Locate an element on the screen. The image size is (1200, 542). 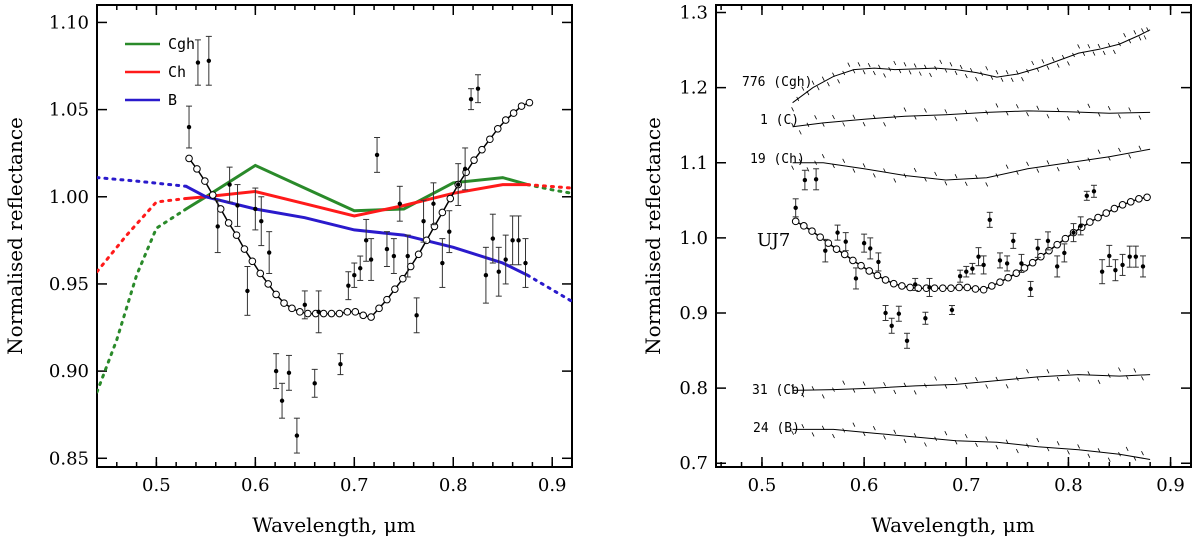
spectrum-label-19: 19 (Ch) is located at coordinates (777, 159).